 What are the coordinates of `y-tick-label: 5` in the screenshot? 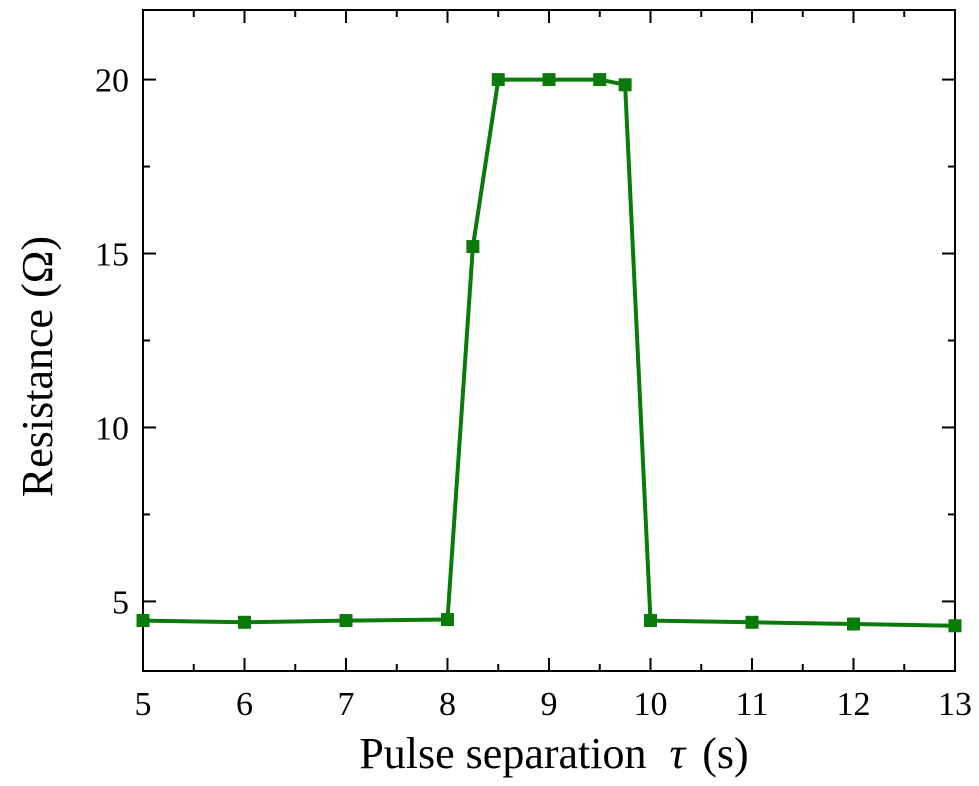 It's located at (120, 602).